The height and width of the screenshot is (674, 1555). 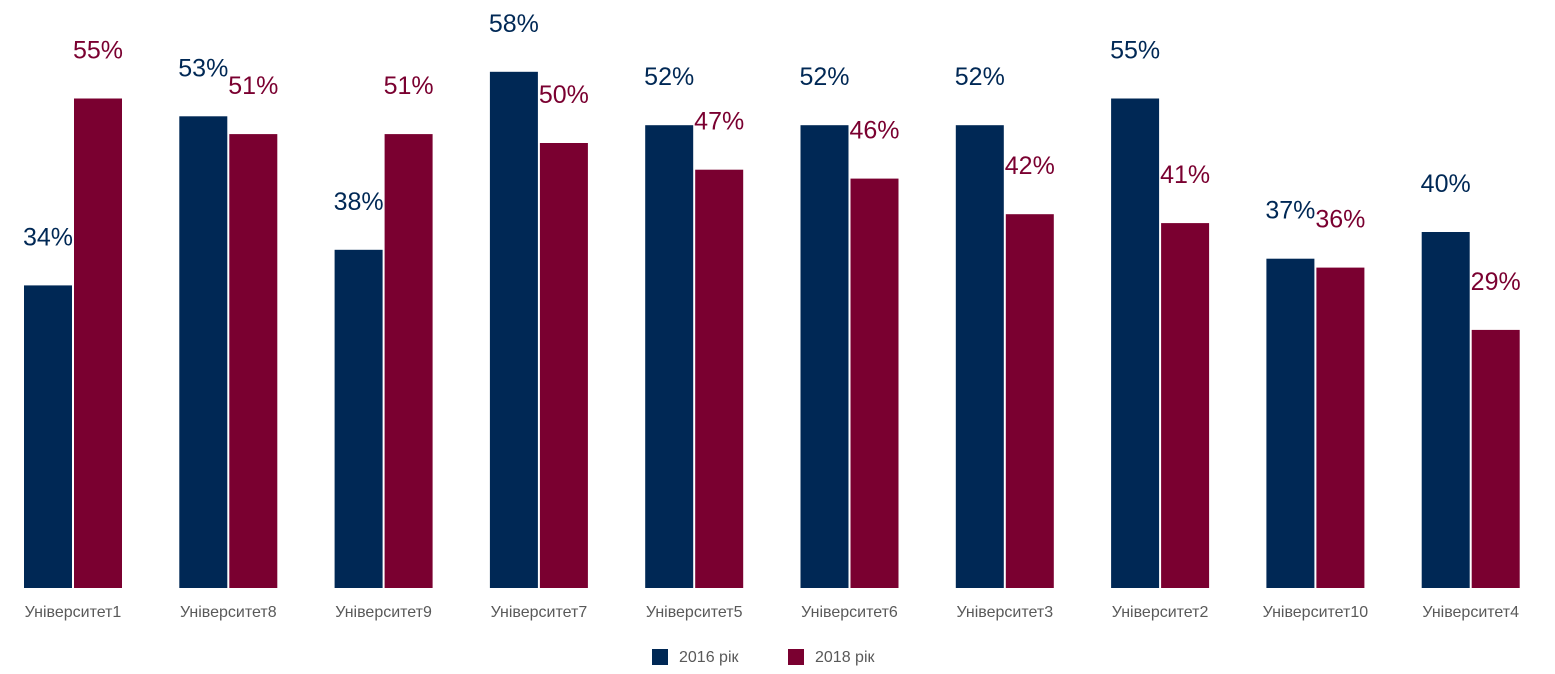 I want to click on data-label-series1-9: 37%, so click(x=1290, y=211).